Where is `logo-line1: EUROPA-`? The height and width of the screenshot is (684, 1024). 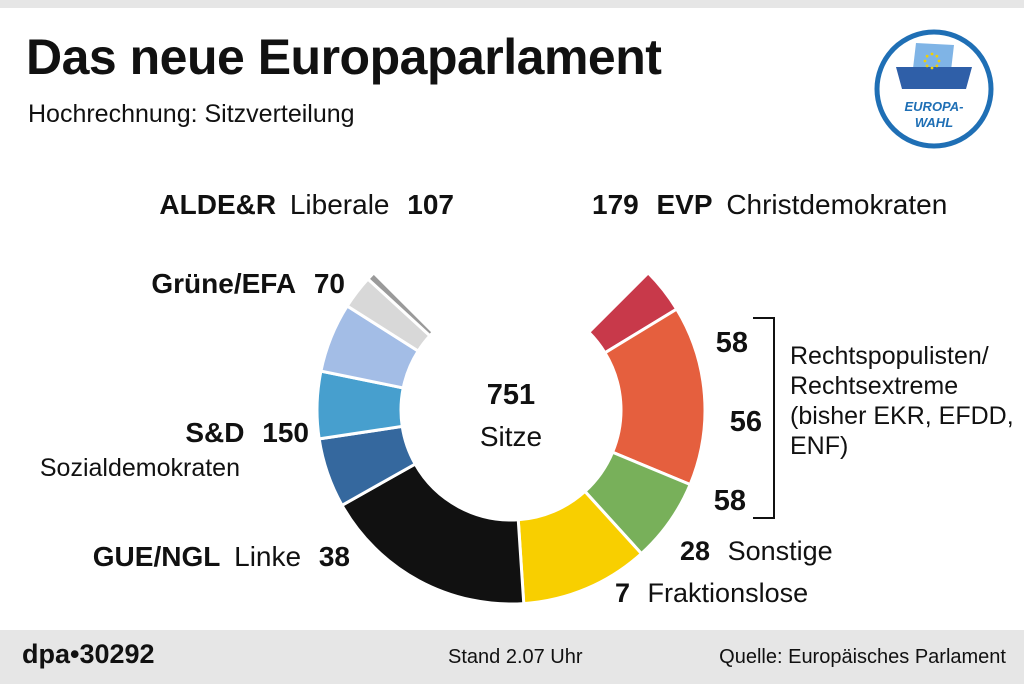
logo-line1: EUROPA- is located at coordinates (934, 106).